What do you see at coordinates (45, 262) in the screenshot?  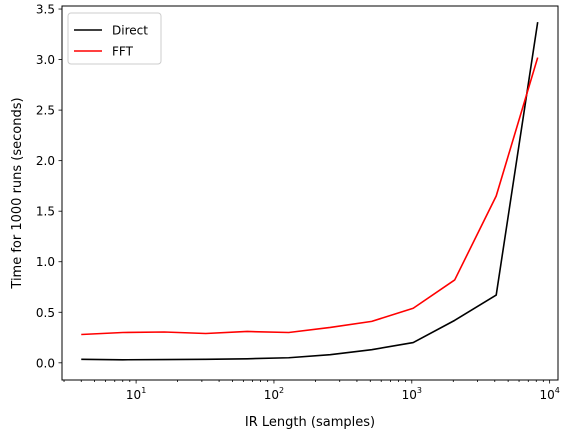 I see `y-tick-label: 1.0` at bounding box center [45, 262].